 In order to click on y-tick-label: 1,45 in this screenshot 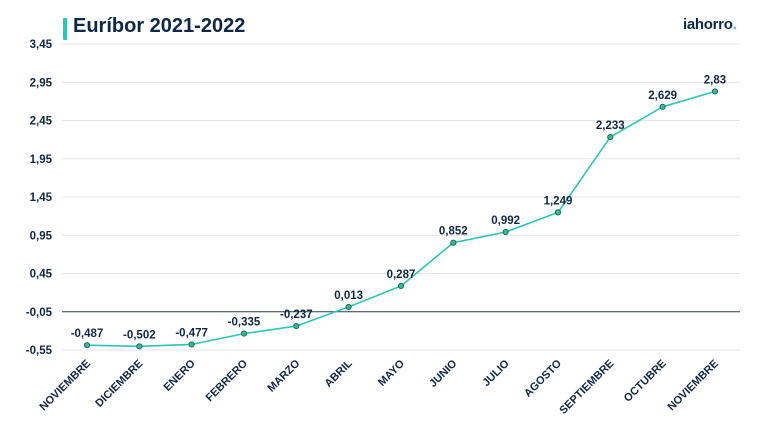, I will do `click(41, 198)`.